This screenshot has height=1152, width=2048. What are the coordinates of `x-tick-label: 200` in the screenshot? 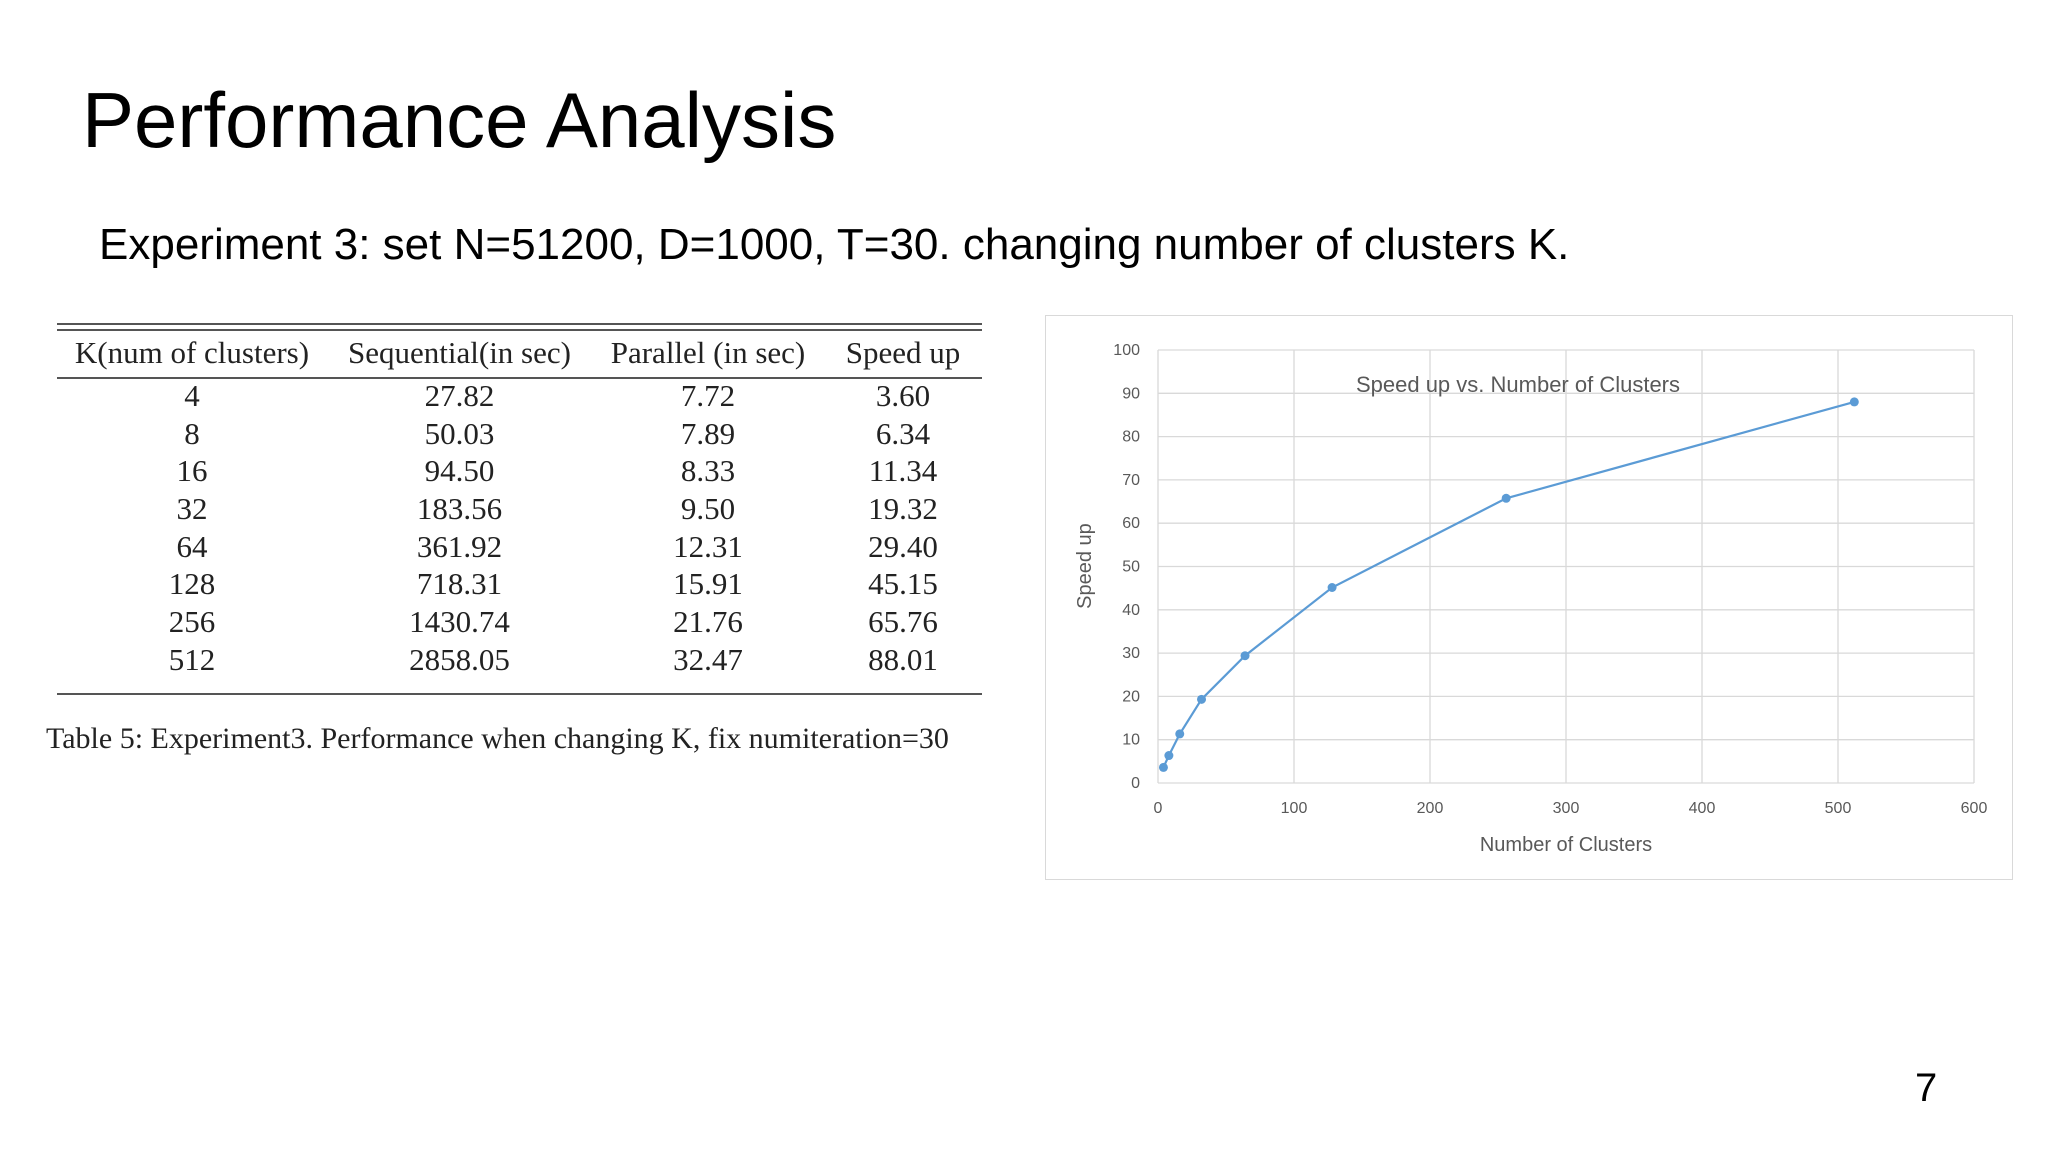 It's located at (1430, 808).